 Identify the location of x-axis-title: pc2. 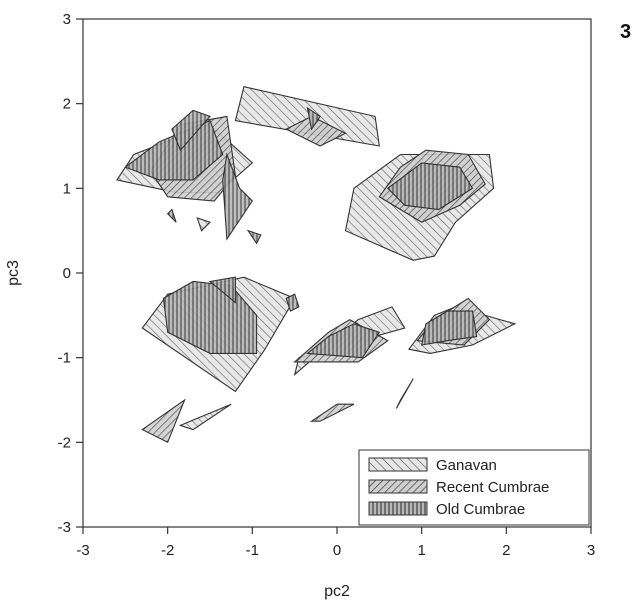
(337, 591).